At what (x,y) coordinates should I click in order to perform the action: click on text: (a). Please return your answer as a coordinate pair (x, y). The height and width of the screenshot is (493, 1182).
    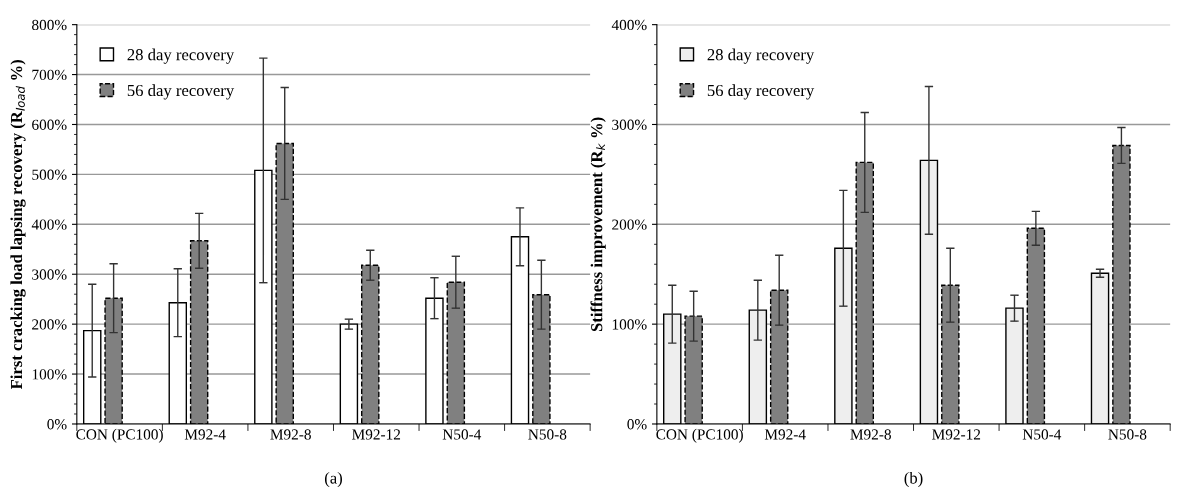
    Looking at the image, I should click on (333, 479).